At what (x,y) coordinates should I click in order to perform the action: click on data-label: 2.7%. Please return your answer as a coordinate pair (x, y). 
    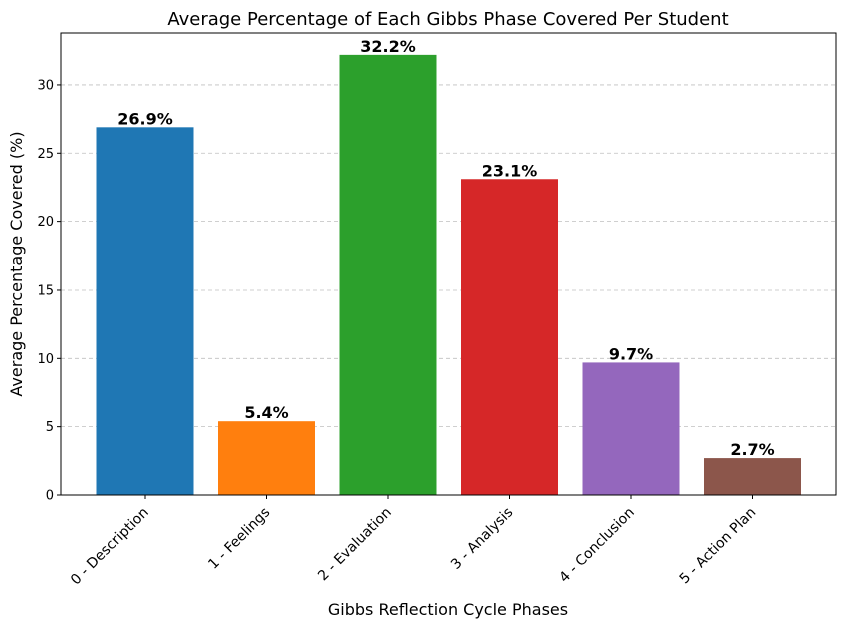
    Looking at the image, I should click on (752, 449).